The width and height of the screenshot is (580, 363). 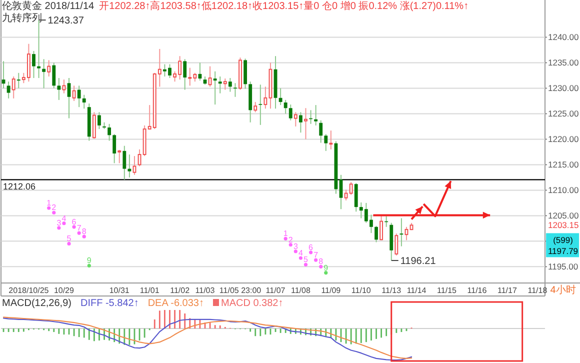 I want to click on annotation: 1196.21, so click(x=418, y=262).